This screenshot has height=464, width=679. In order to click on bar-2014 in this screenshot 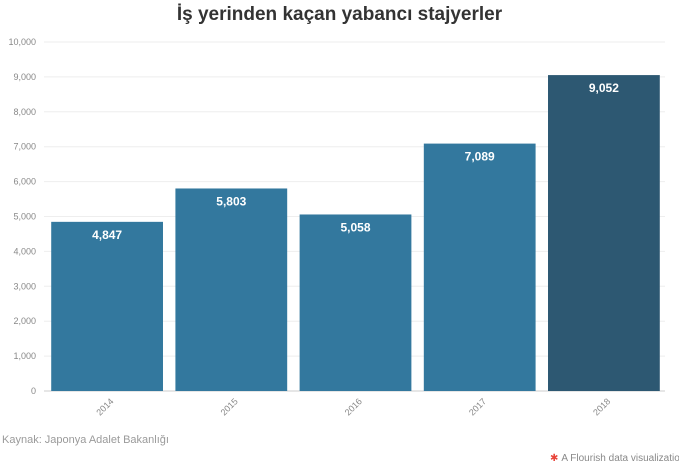, I will do `click(107, 306)`.